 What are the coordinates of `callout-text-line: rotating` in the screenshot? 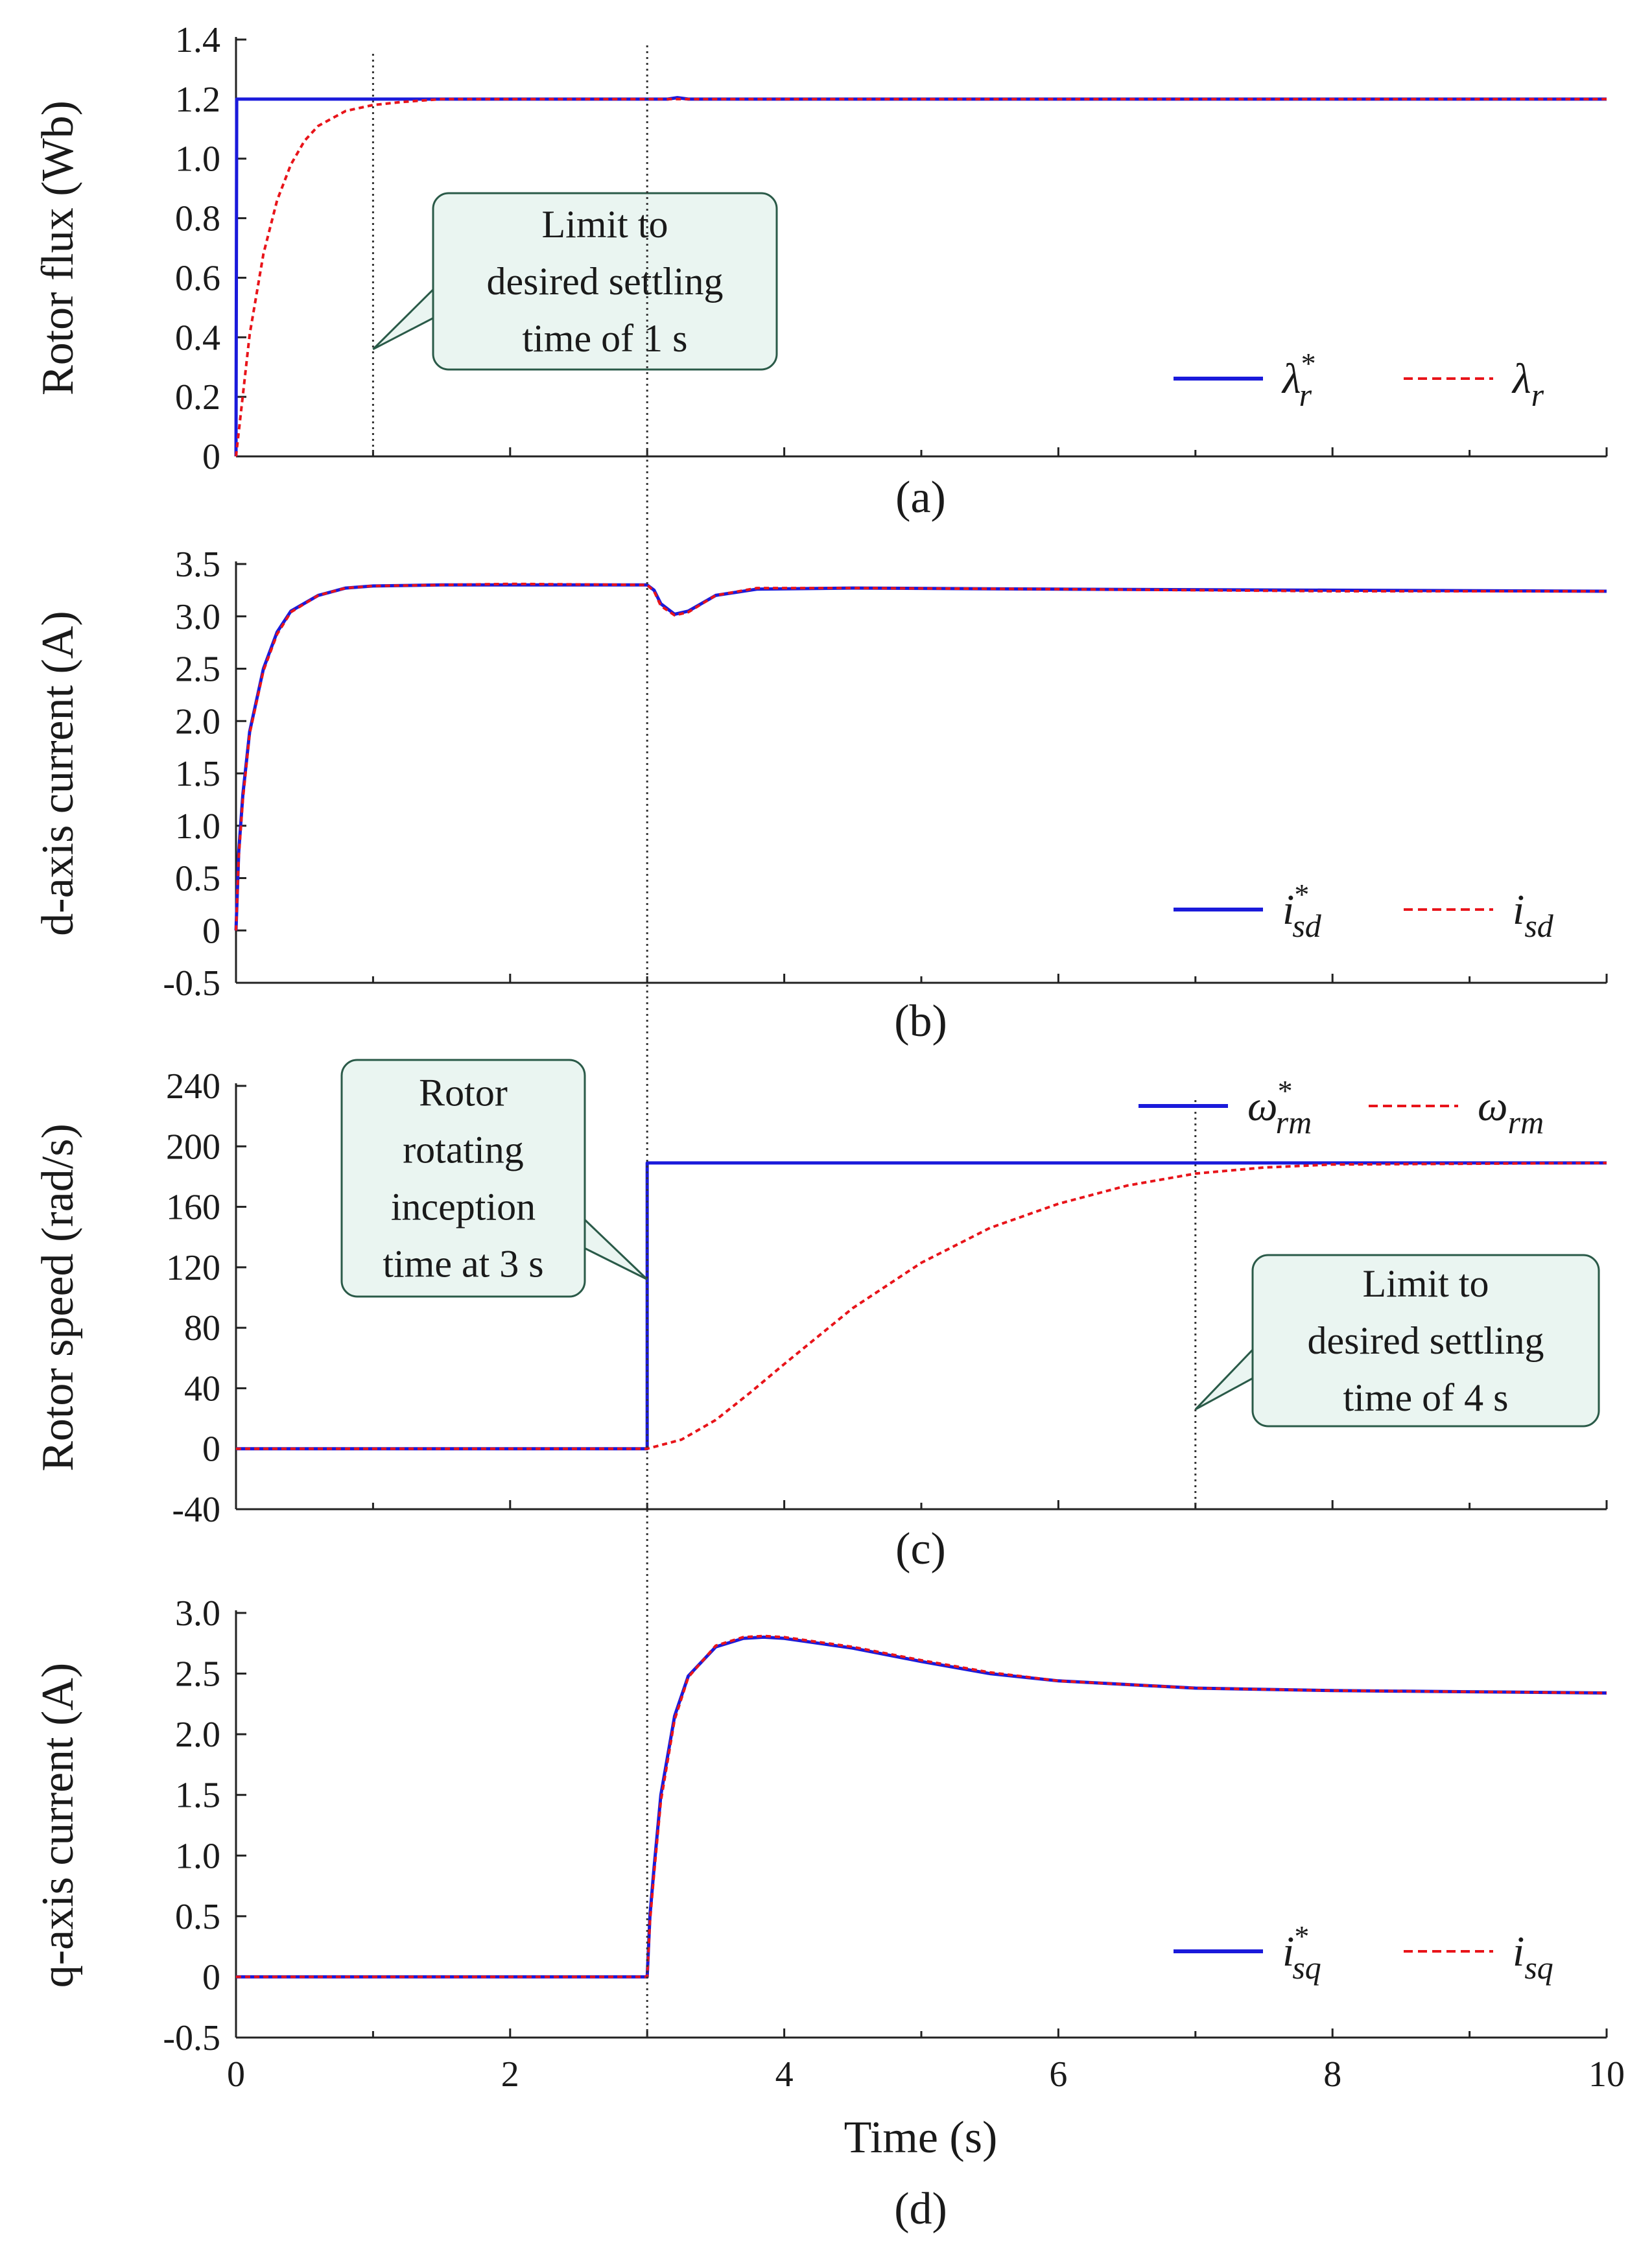 It's located at (463, 1150).